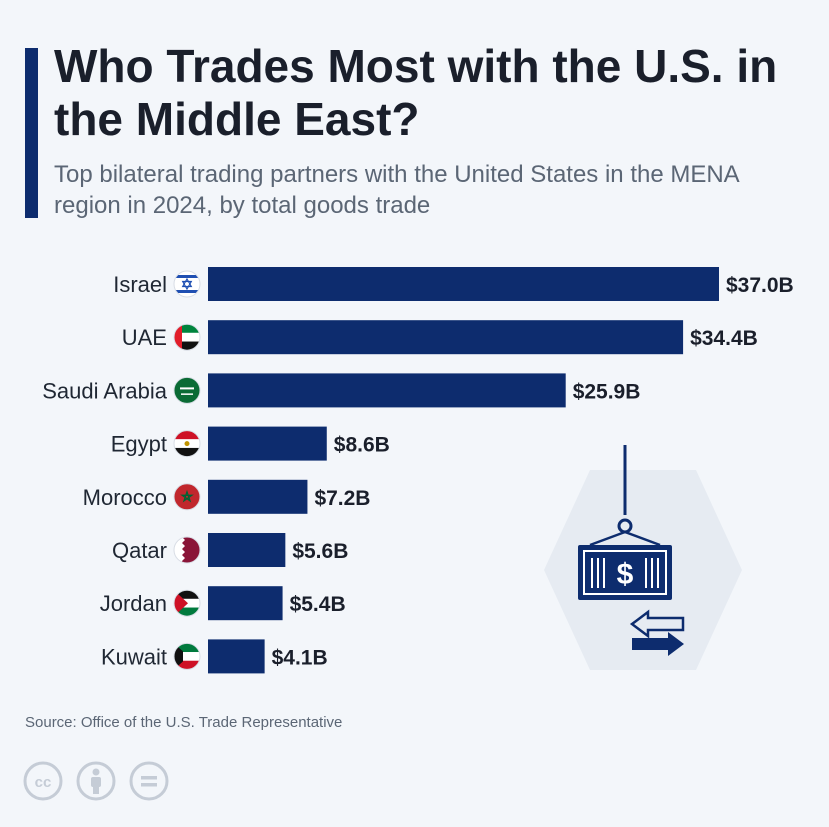 This screenshot has height=827, width=829. Describe the element at coordinates (724, 338) in the screenshot. I see `value-label: $34.4B` at that location.